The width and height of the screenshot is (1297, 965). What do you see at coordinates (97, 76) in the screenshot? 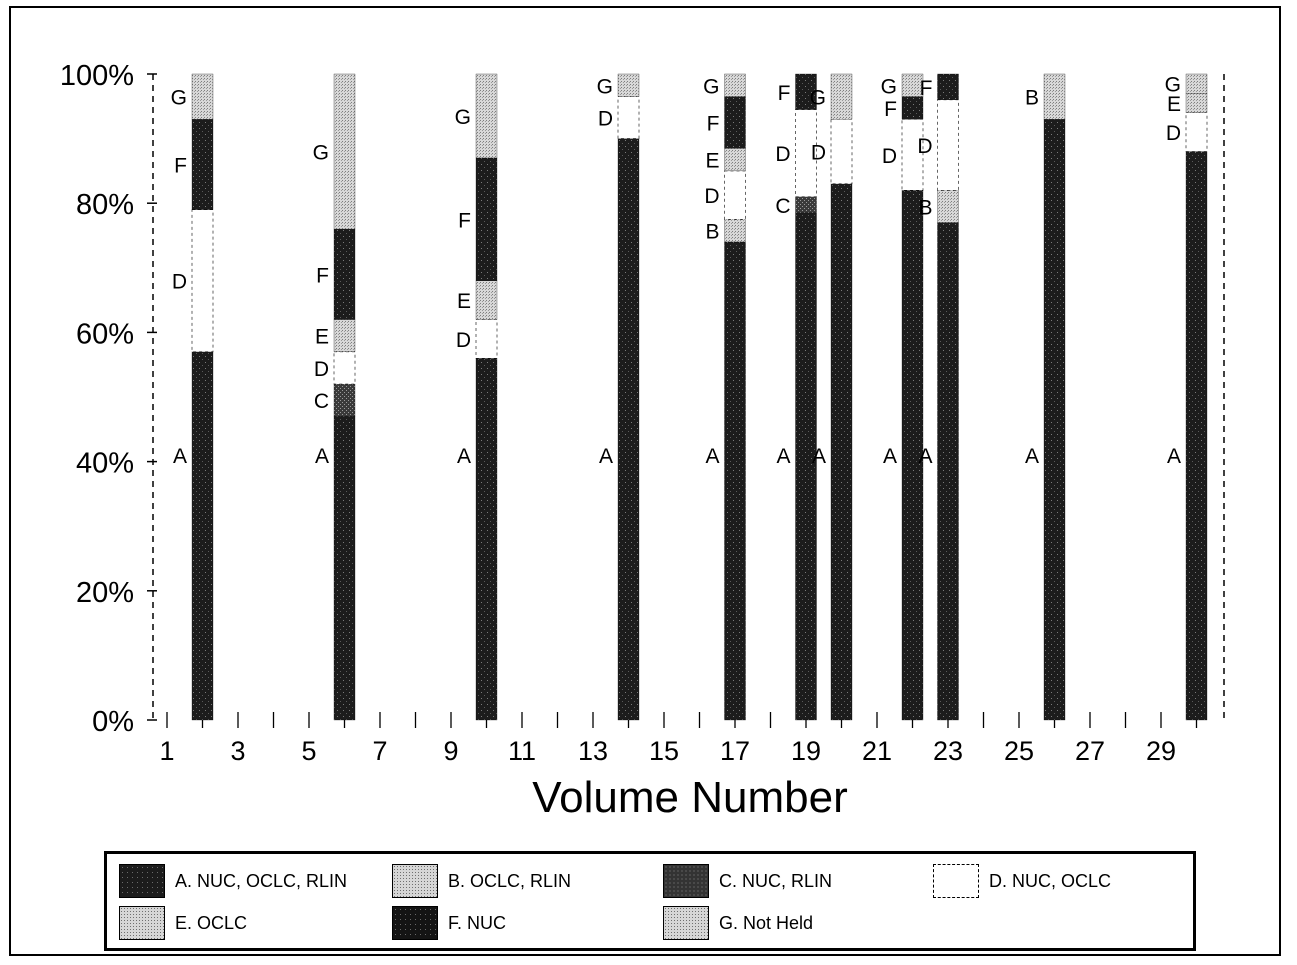
I see `y-tick-label: 100%` at bounding box center [97, 76].